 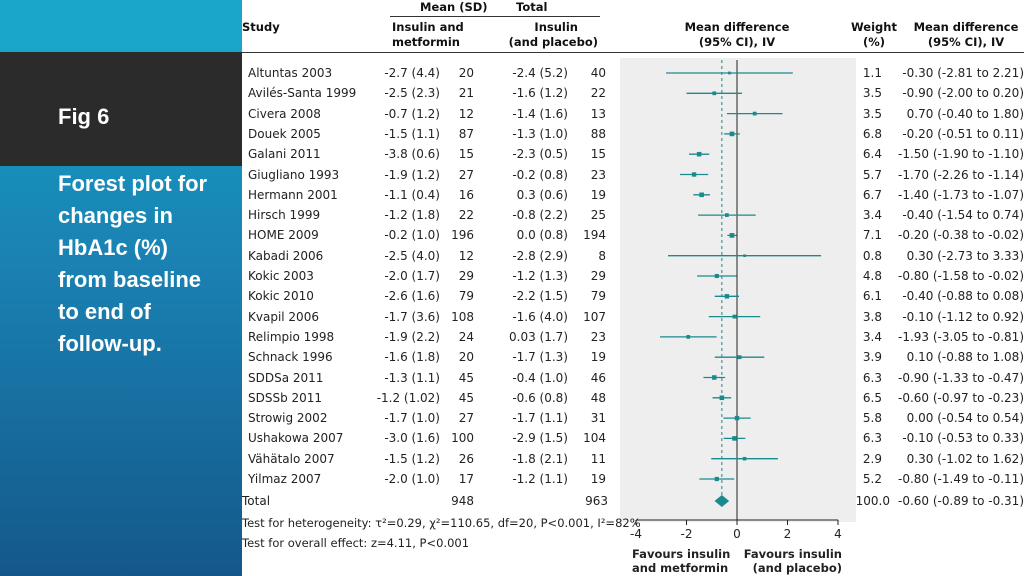 What do you see at coordinates (598, 113) in the screenshot?
I see `total-group2: 13` at bounding box center [598, 113].